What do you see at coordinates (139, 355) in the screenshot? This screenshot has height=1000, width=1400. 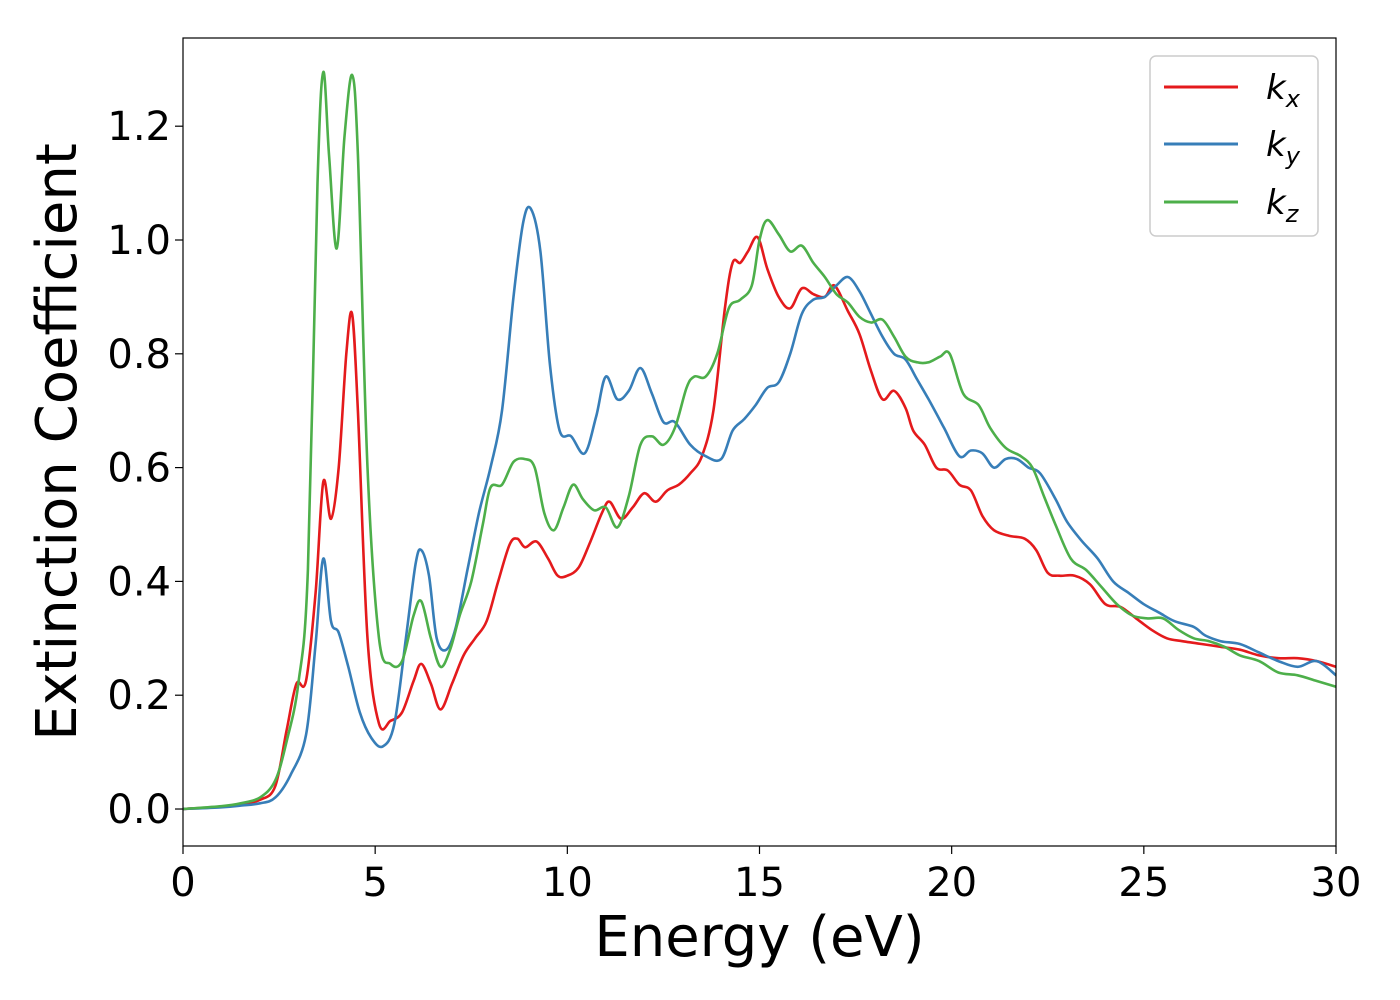 I see `y-tick-label: 0.8` at bounding box center [139, 355].